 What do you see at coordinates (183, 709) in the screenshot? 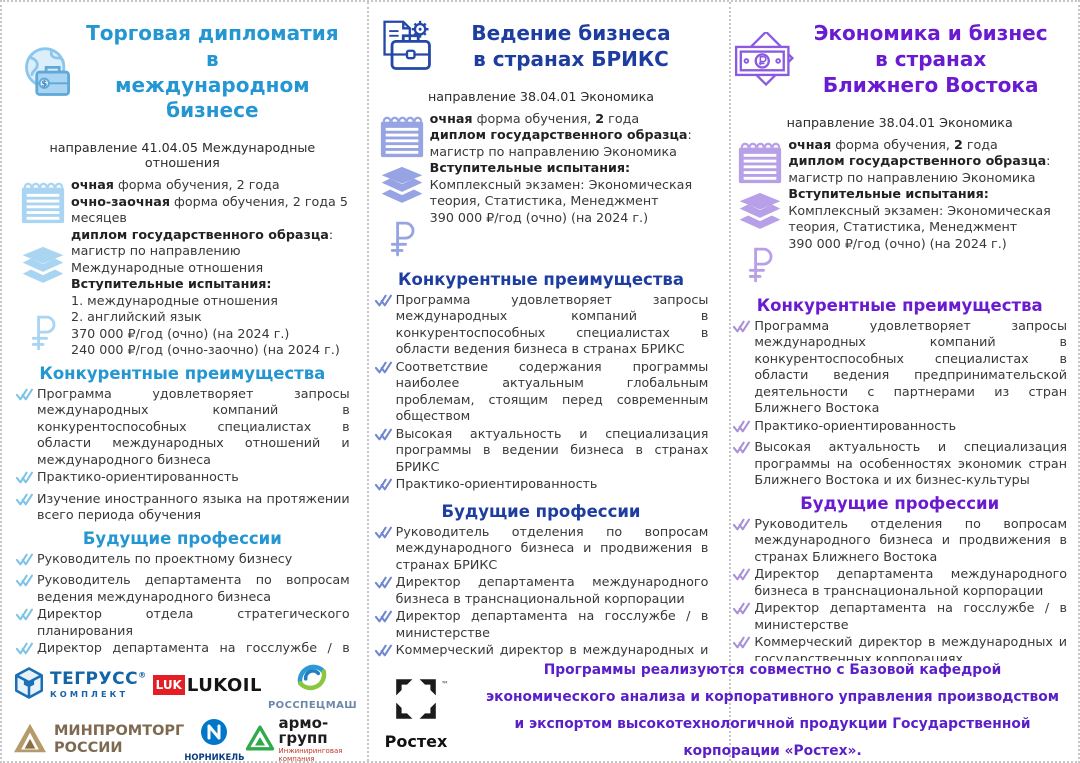
I see `partner-logos: ТЕГРУСС® КОМПЛЕКТ LUK LUKOIL РОССПЕЦМАШ` at bounding box center [183, 709].